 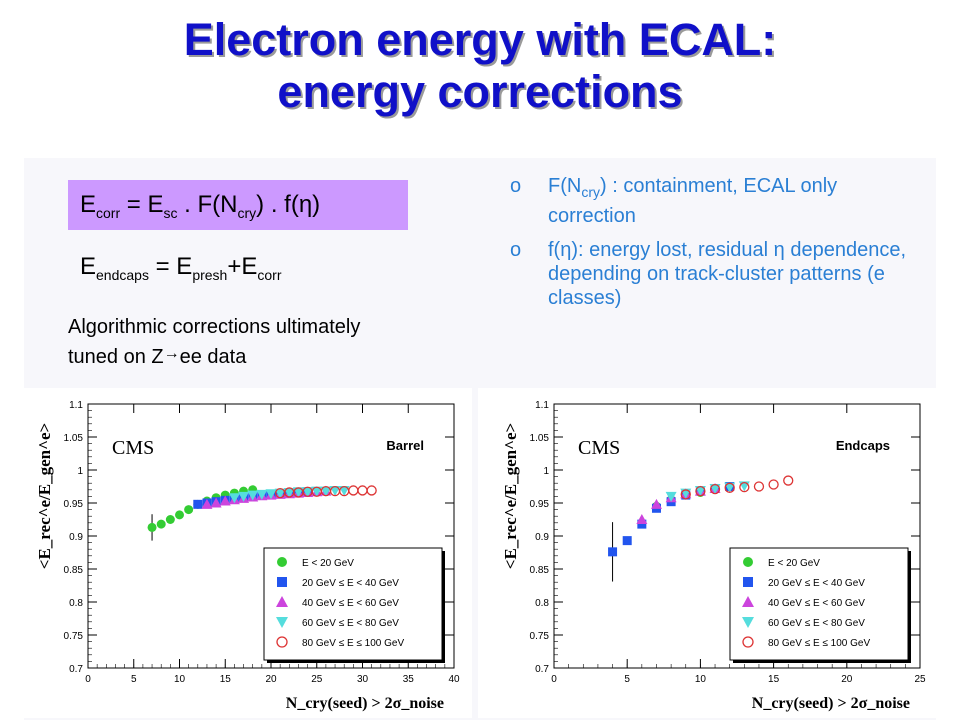 I want to click on x-tick-label: 0, so click(x=554, y=679).